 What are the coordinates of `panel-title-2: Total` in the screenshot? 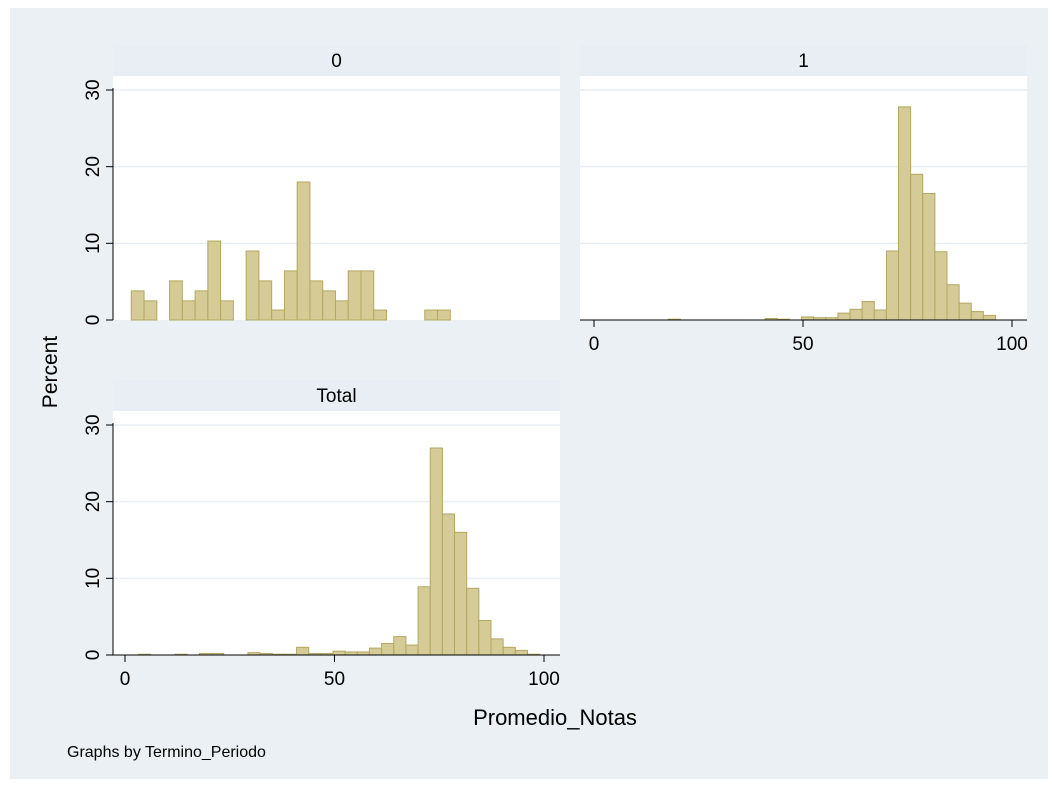 It's located at (336, 396).